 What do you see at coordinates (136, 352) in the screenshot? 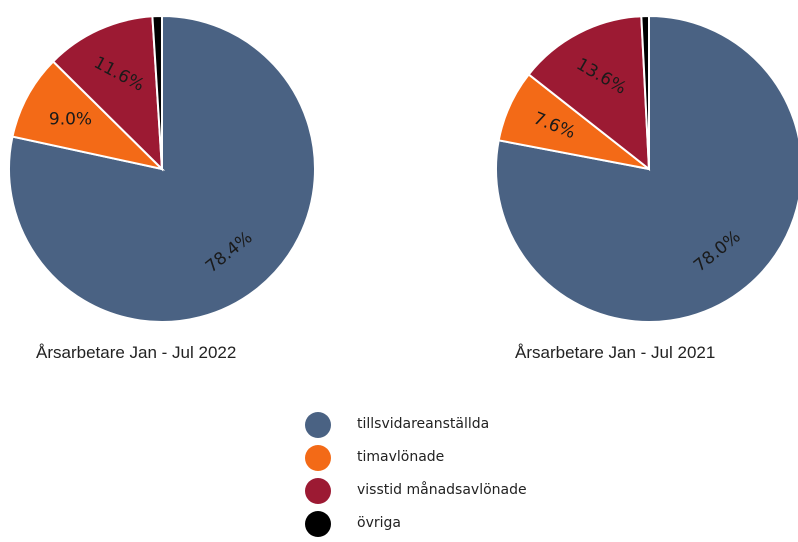
I see `pie-title-2022: Årsarbetare Jan - Jul 2022` at bounding box center [136, 352].